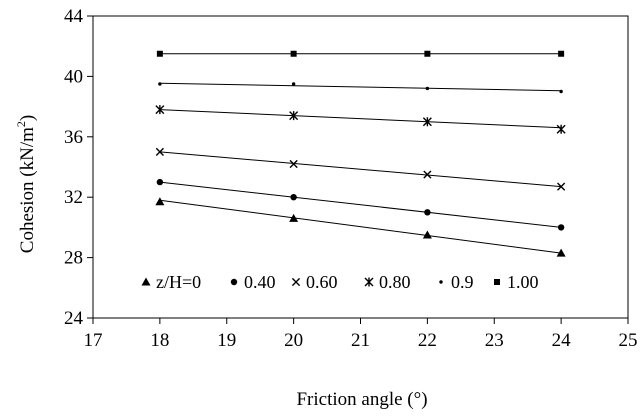  What do you see at coordinates (74, 16) in the screenshot?
I see `y-tick-label: 44` at bounding box center [74, 16].